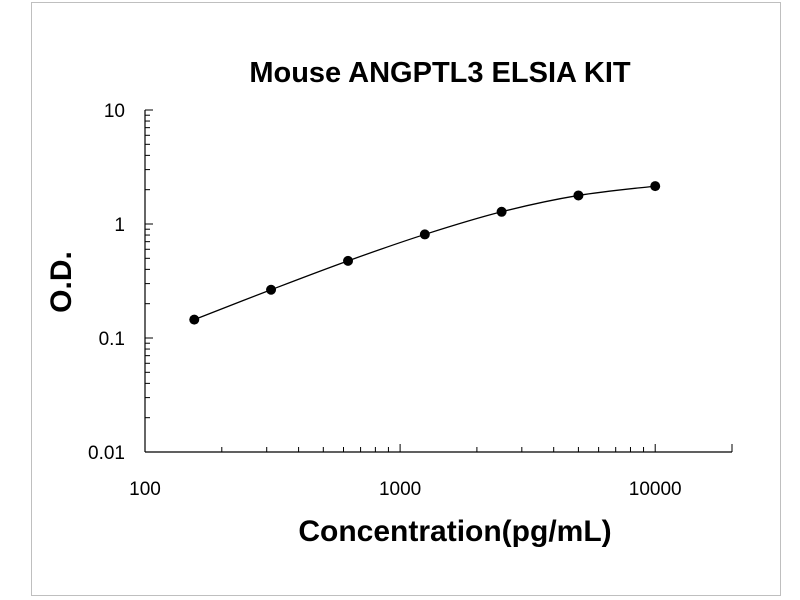 The width and height of the screenshot is (800, 600). I want to click on y-tick-label: 10, so click(114, 111).